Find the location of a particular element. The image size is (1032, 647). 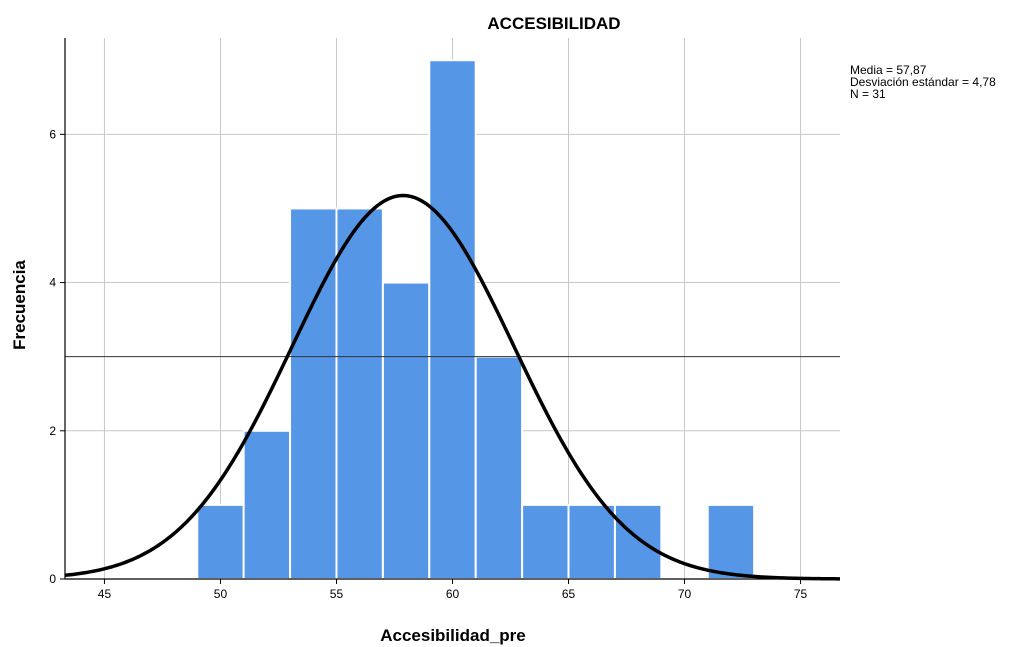

x-tick-label-3: 60 is located at coordinates (453, 594).